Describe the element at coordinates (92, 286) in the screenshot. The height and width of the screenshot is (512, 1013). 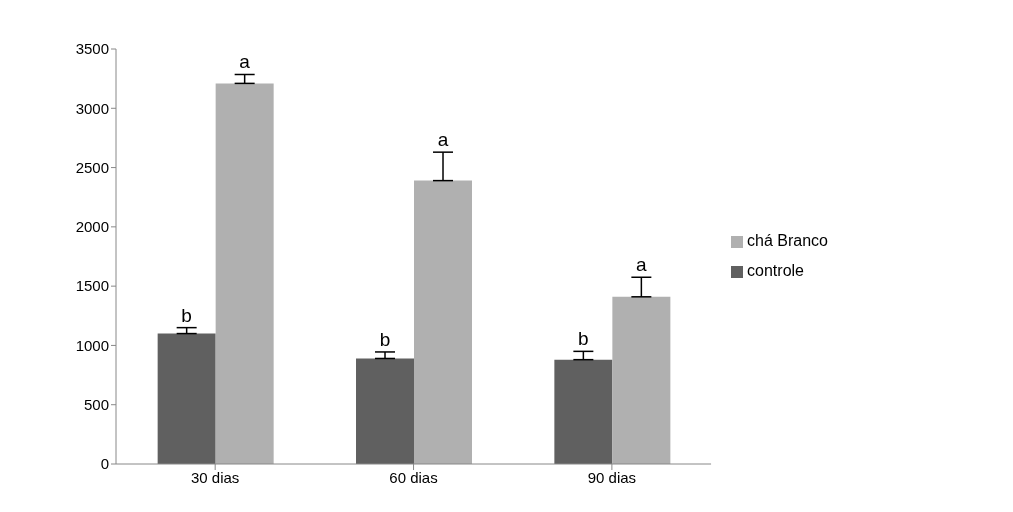
I see `y-tick-label: 1500` at that location.